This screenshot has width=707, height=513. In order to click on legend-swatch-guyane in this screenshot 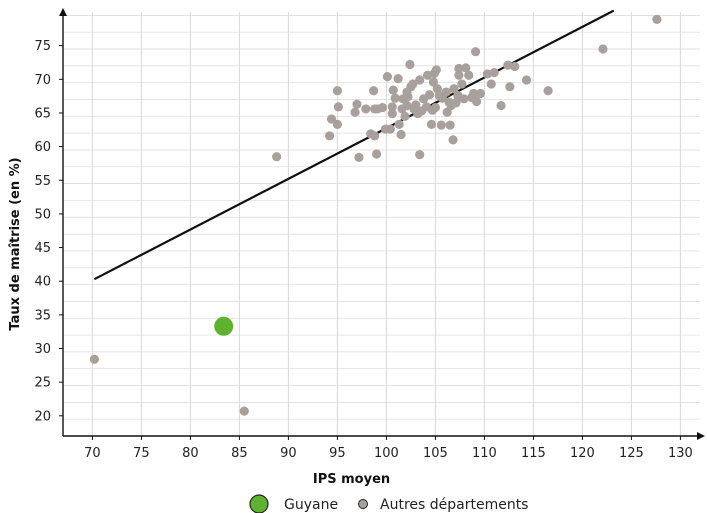, I will do `click(259, 503)`.